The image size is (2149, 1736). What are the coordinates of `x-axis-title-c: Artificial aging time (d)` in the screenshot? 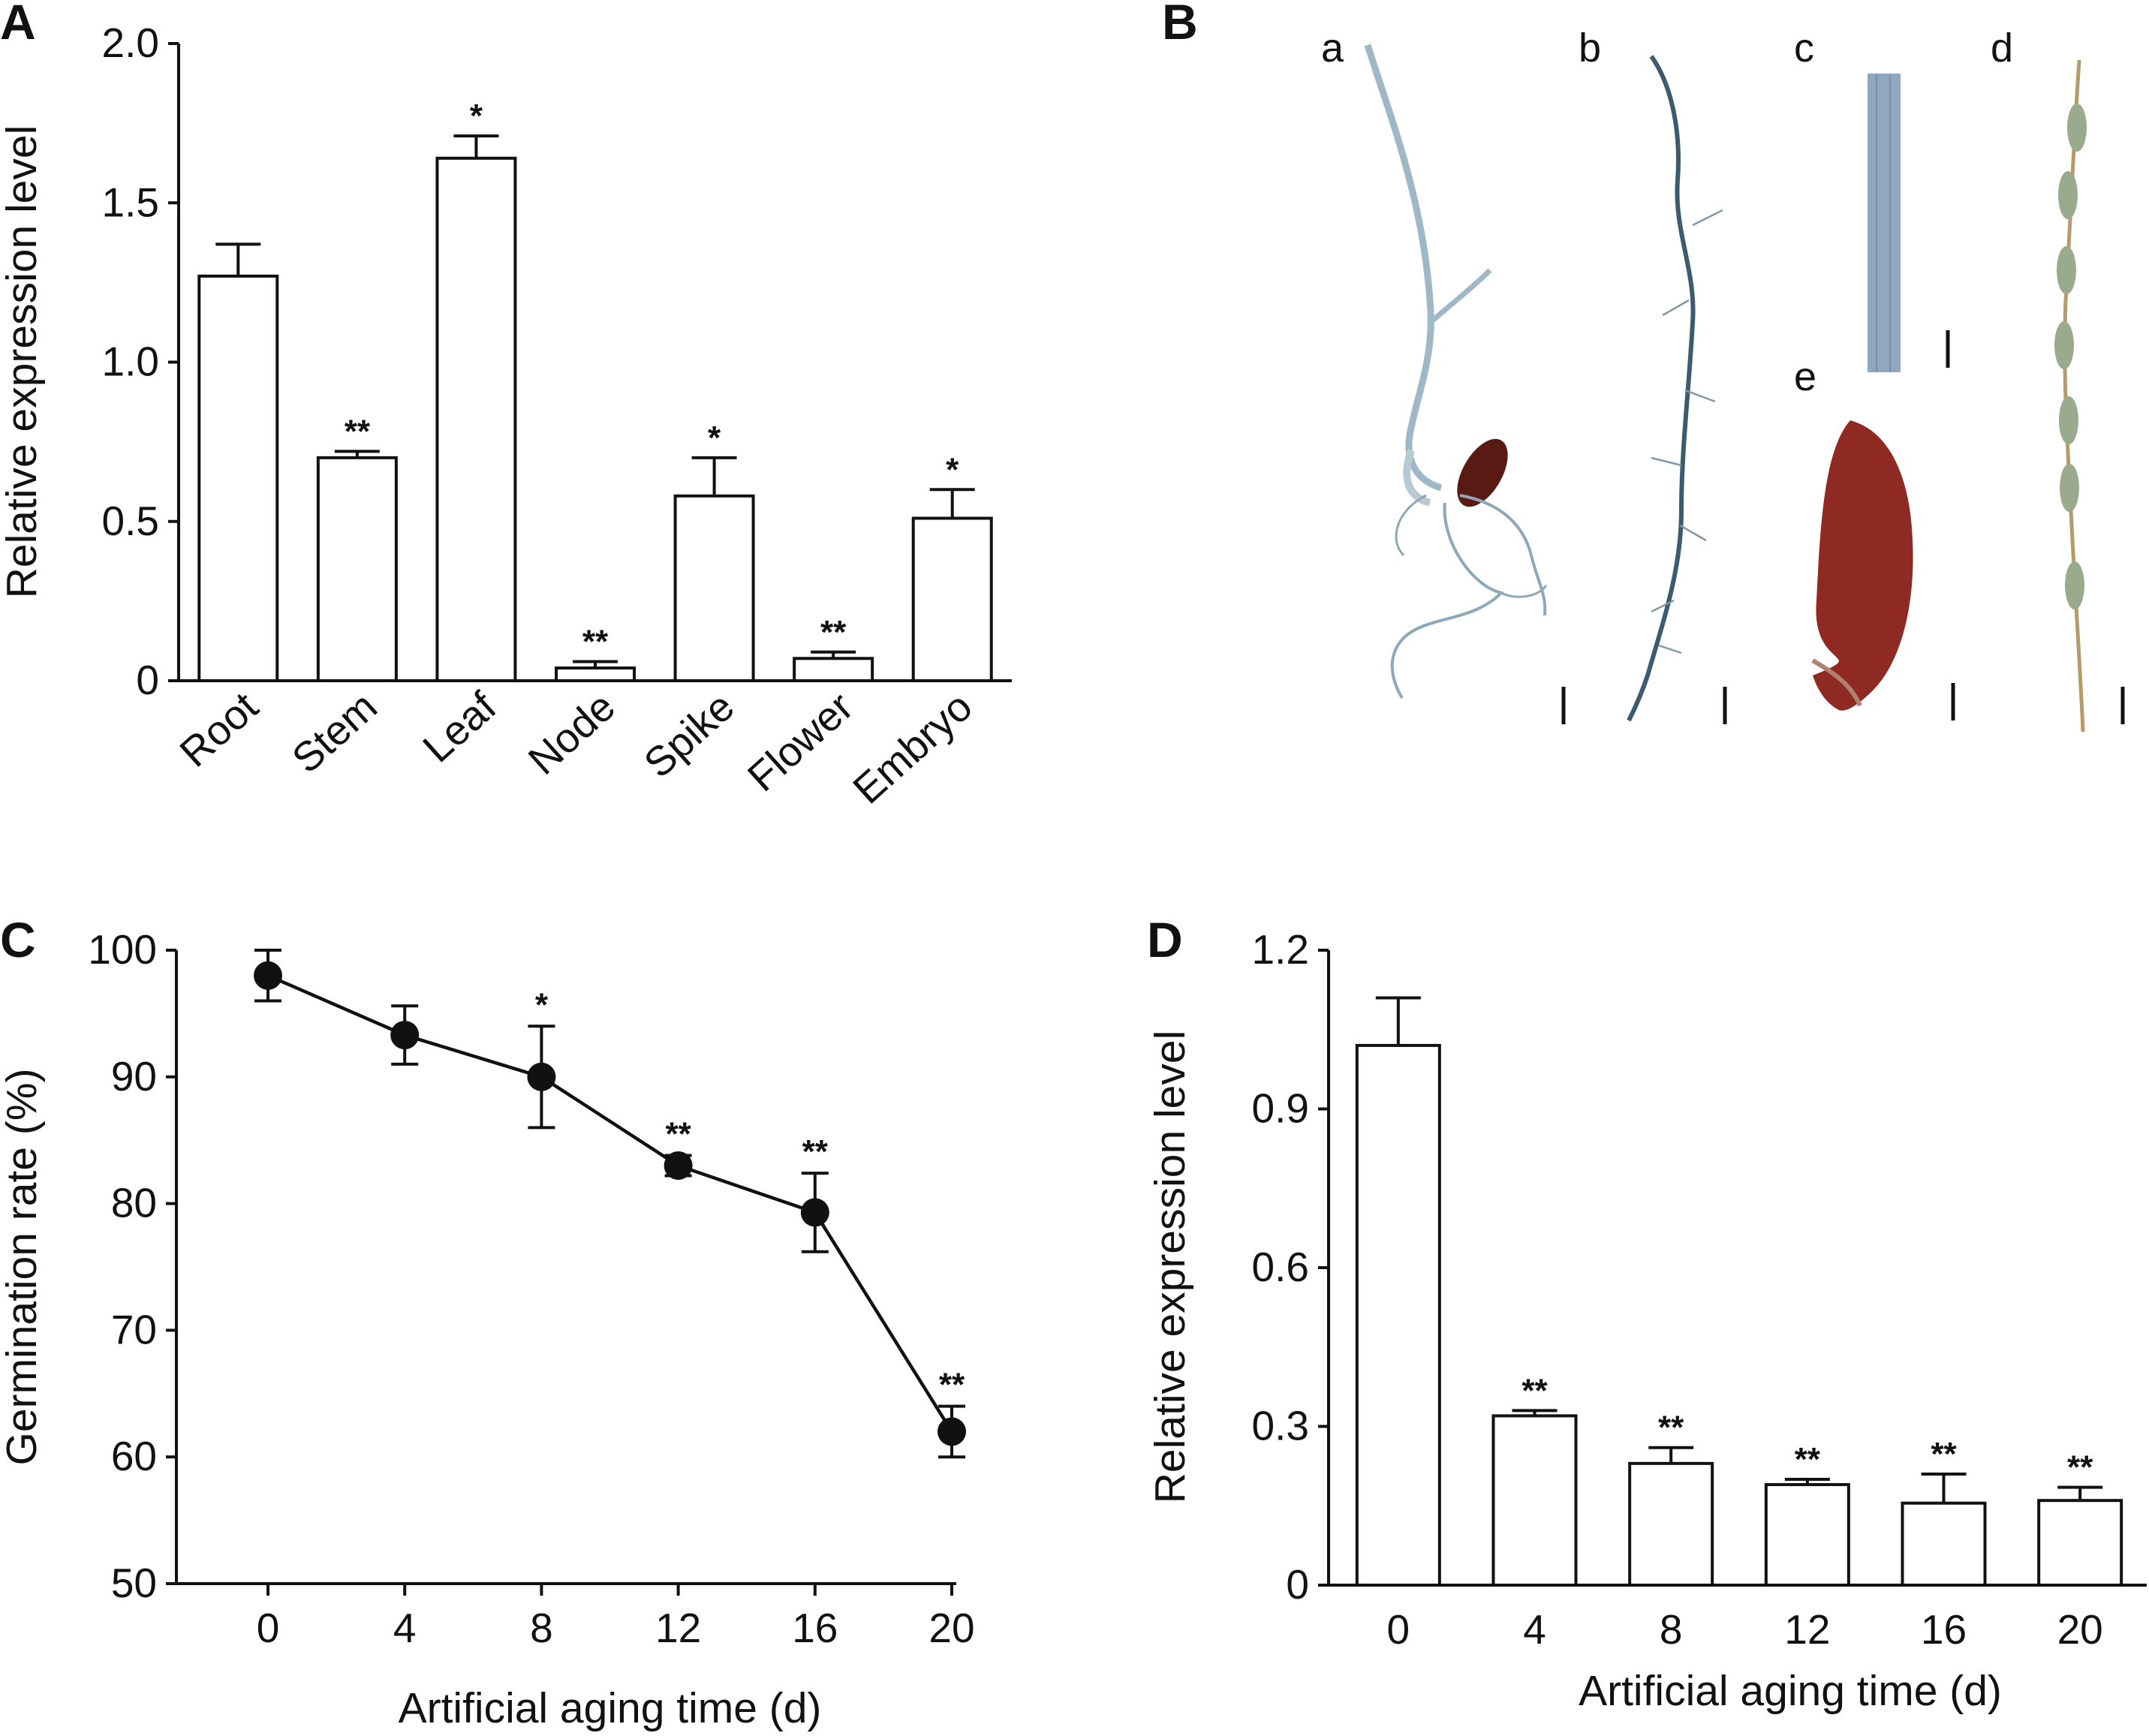 It's located at (610, 1708).